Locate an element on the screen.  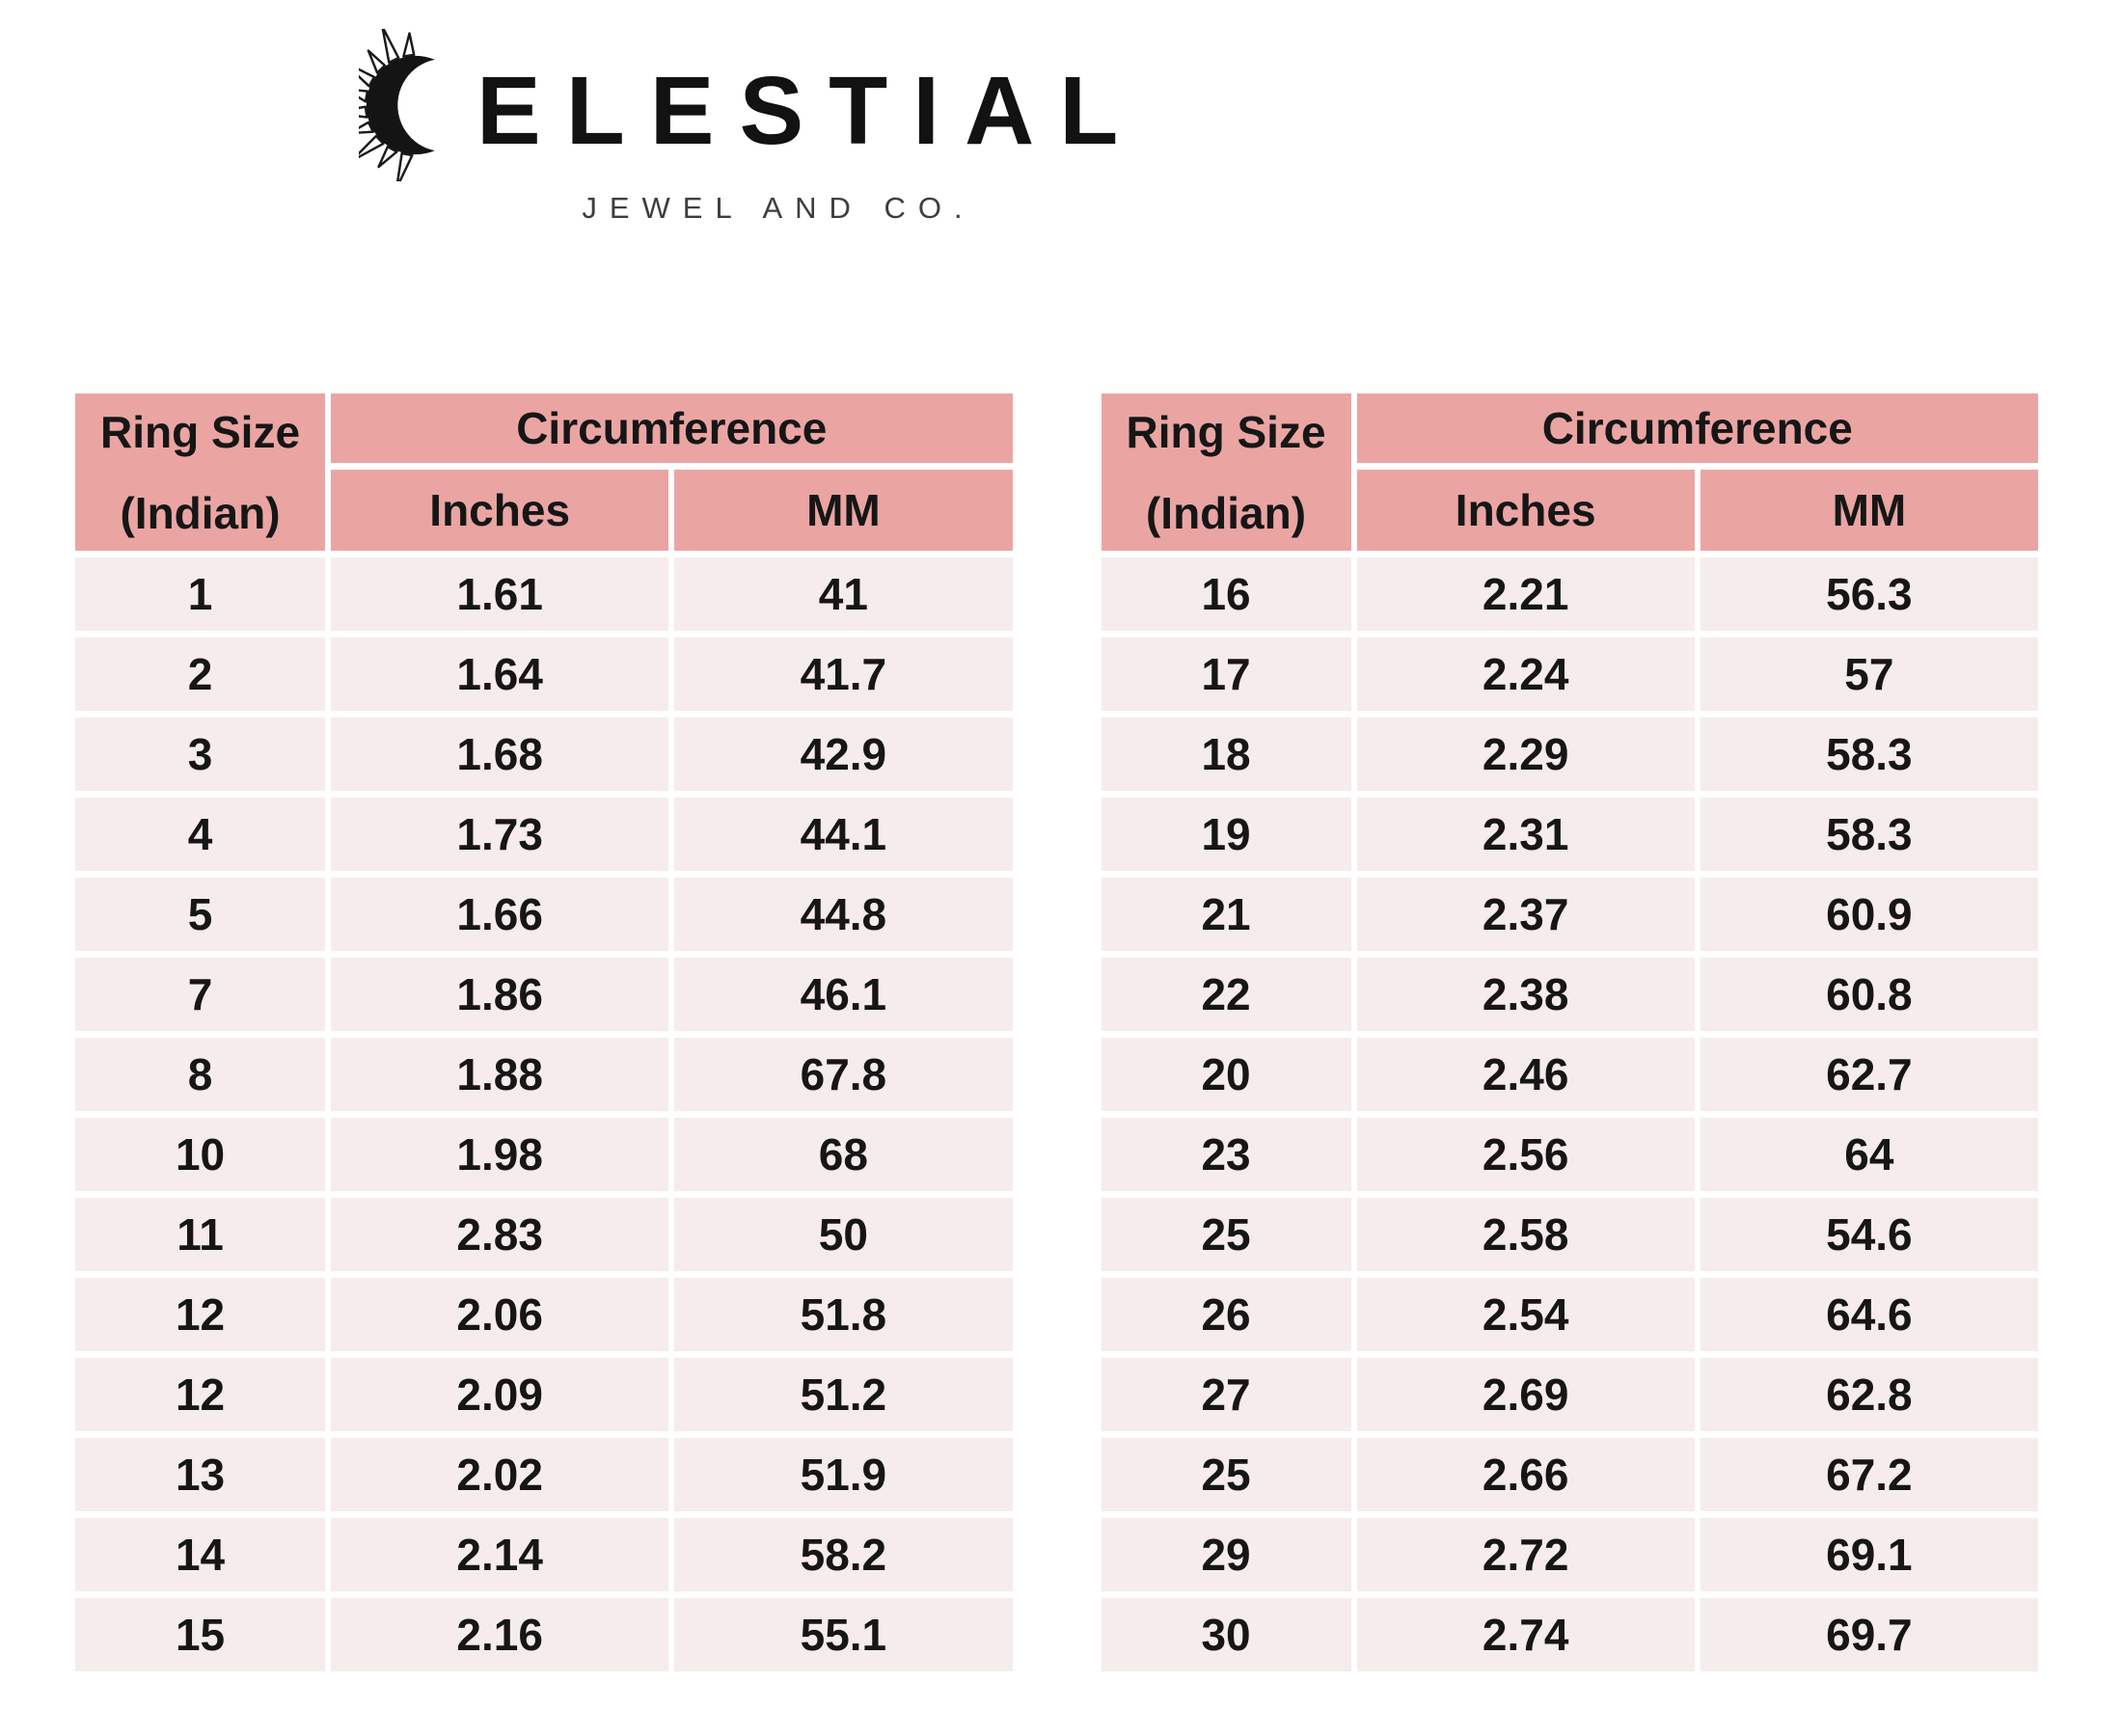
mm-cell: 58.2 is located at coordinates (844, 1554).